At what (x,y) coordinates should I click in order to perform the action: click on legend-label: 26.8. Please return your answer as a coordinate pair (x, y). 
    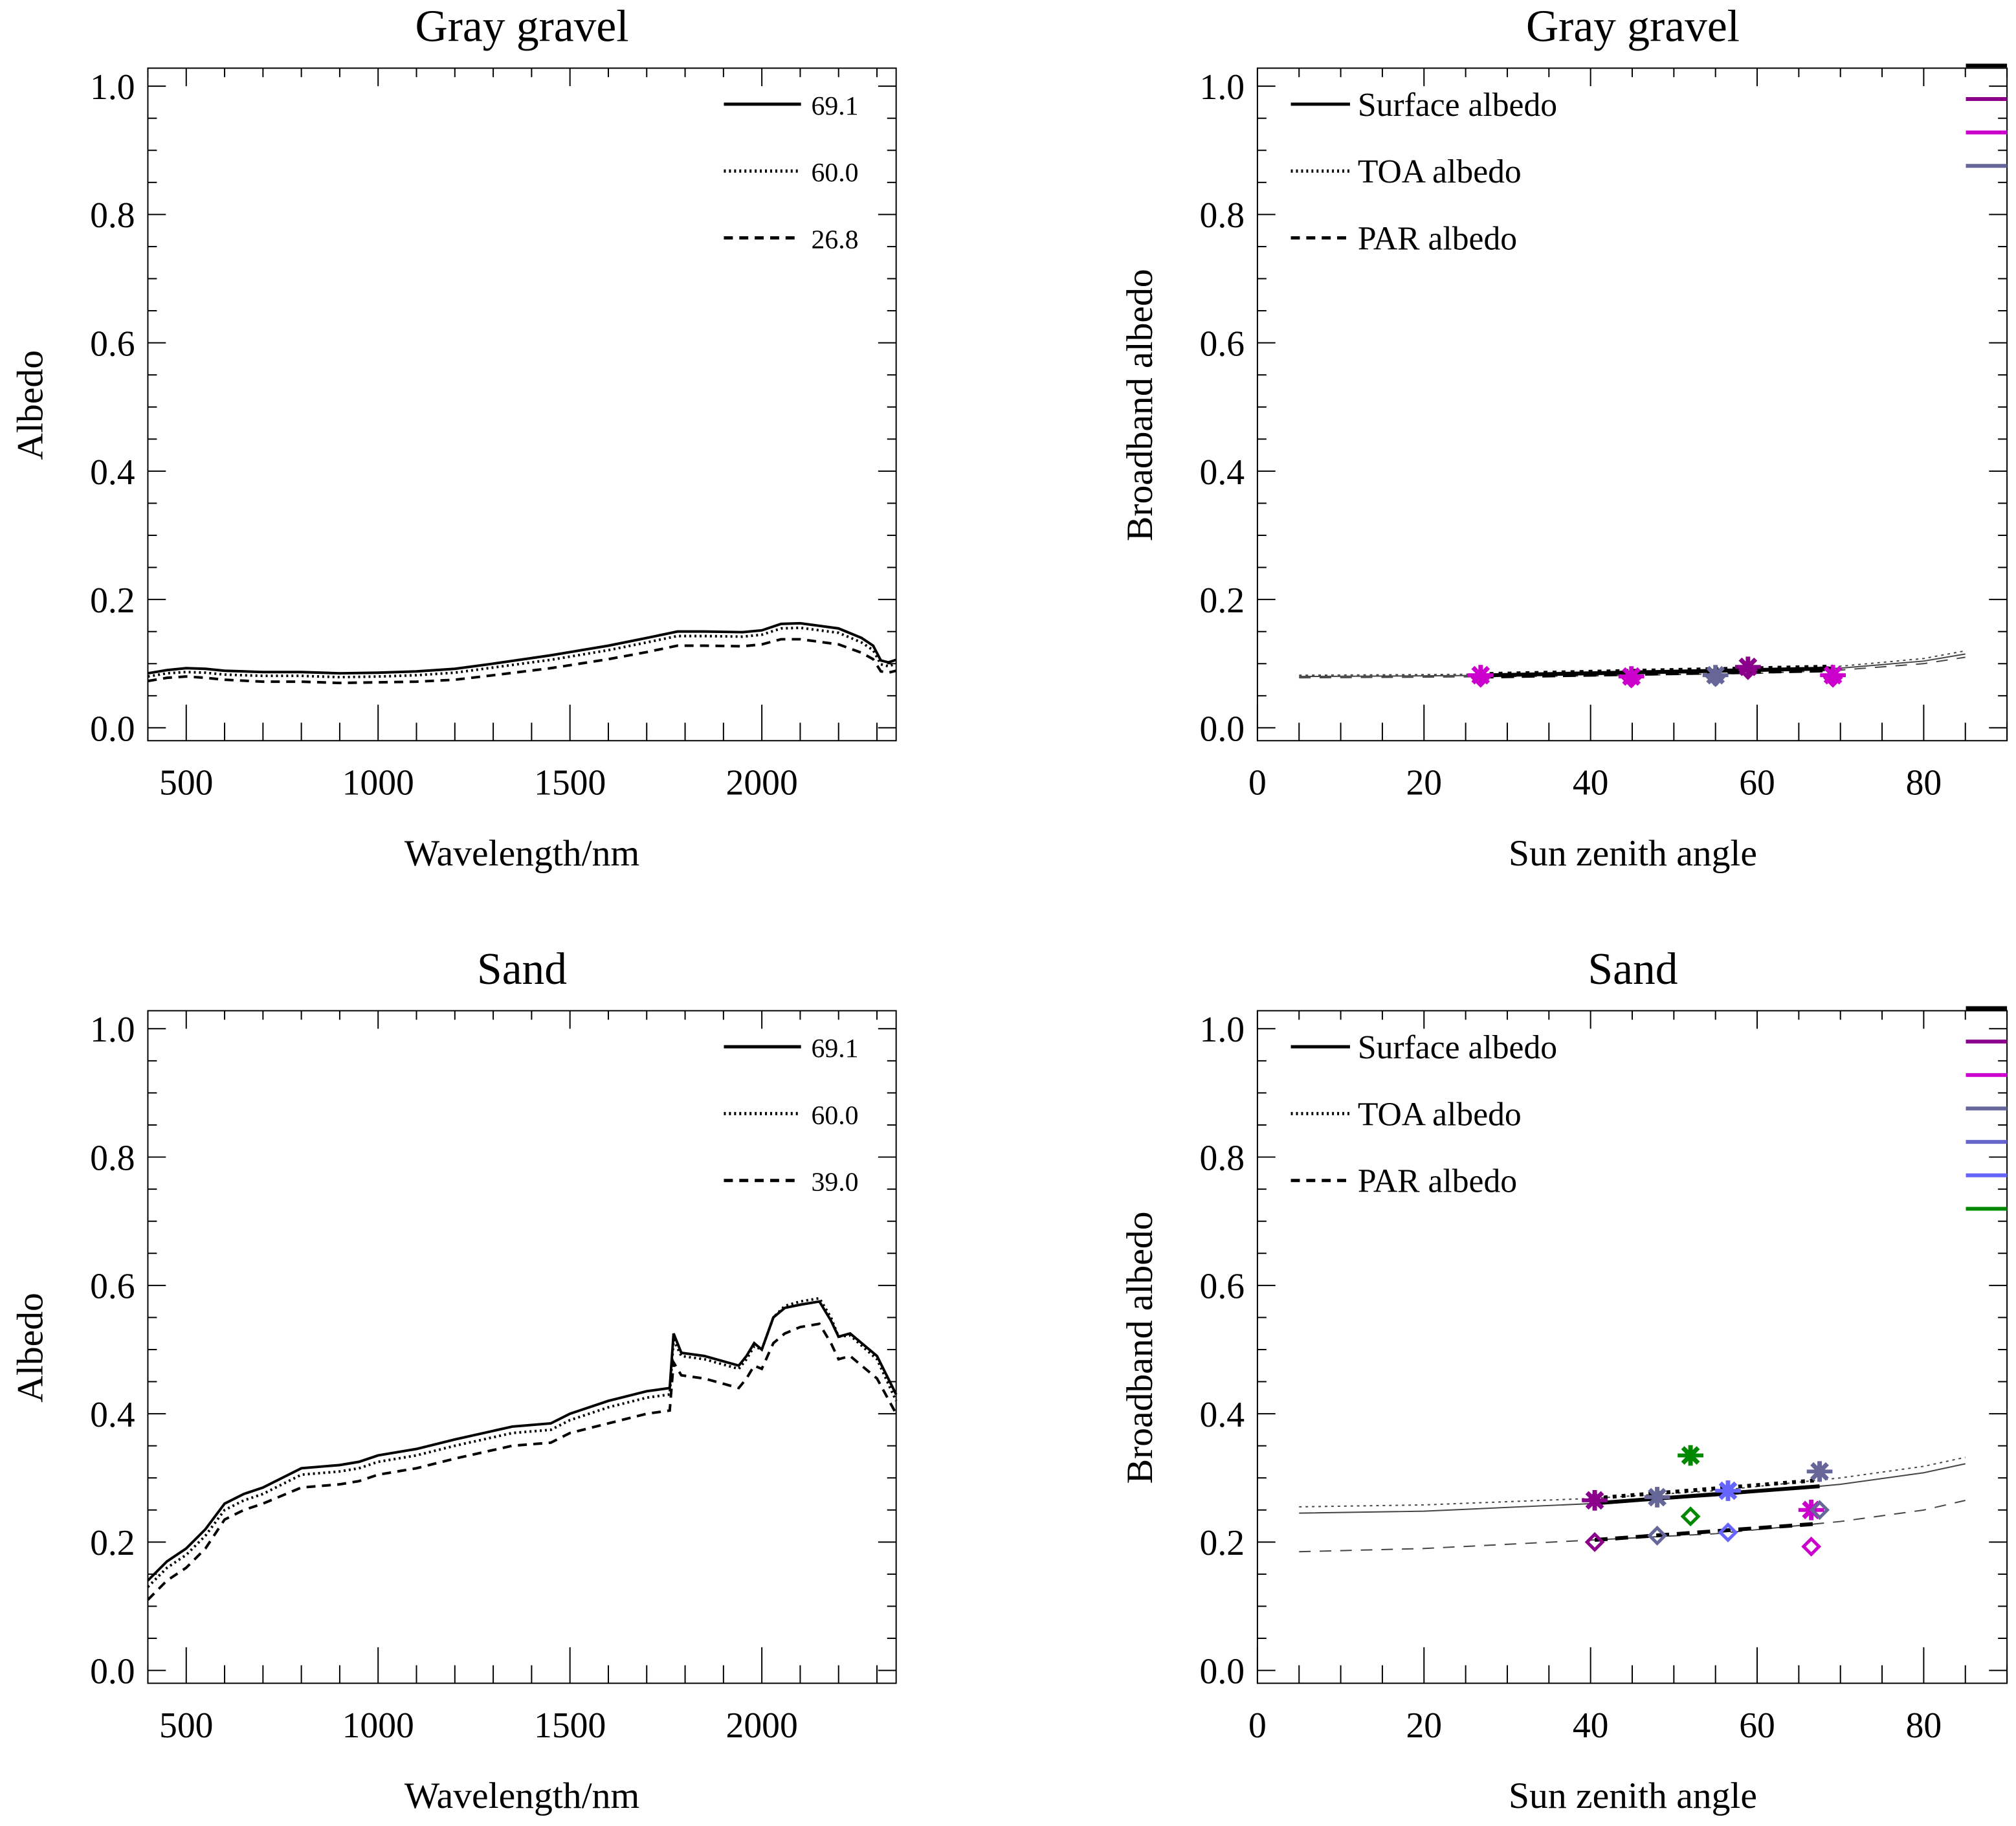
    Looking at the image, I should click on (835, 240).